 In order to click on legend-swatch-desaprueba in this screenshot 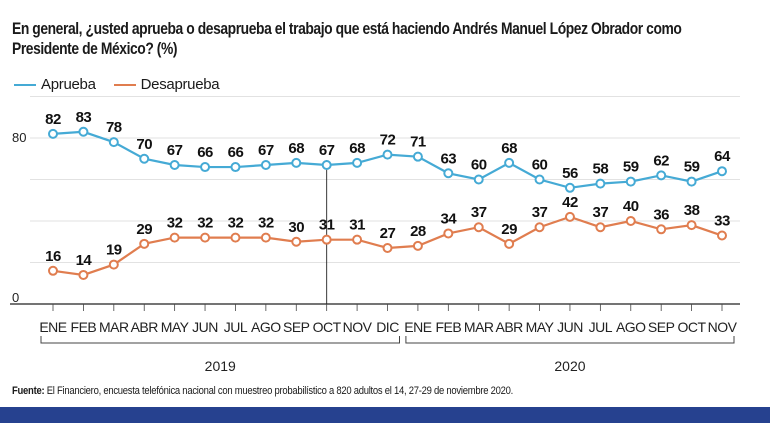, I will do `click(124, 84)`.